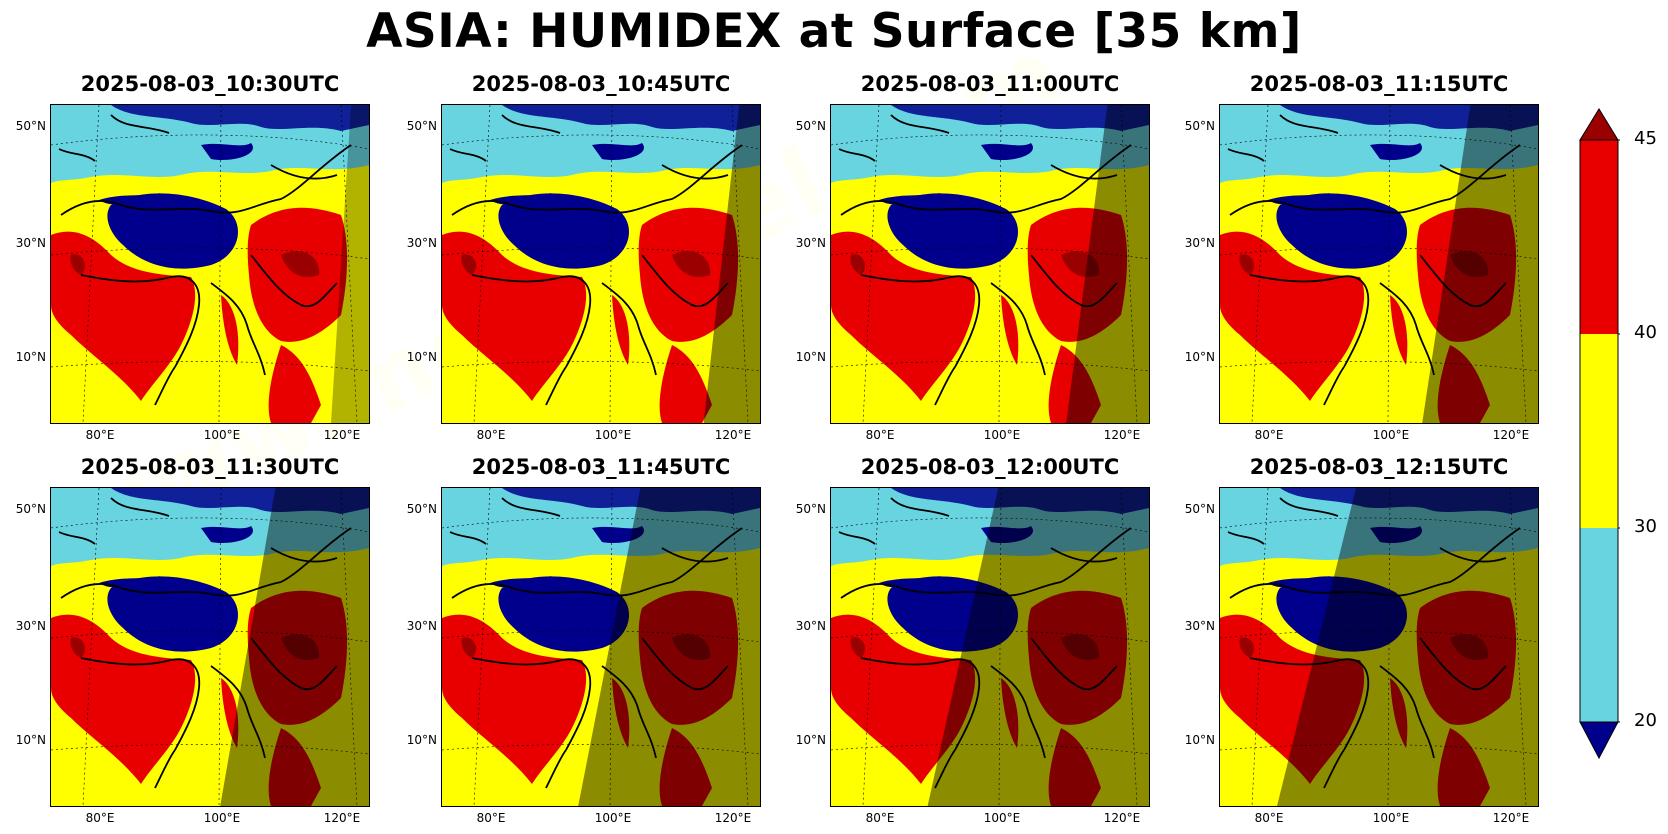 This screenshot has width=1668, height=834. Describe the element at coordinates (990, 467) in the screenshot. I see `panel-time-title: 2025-08-03_12:00UTC` at that location.